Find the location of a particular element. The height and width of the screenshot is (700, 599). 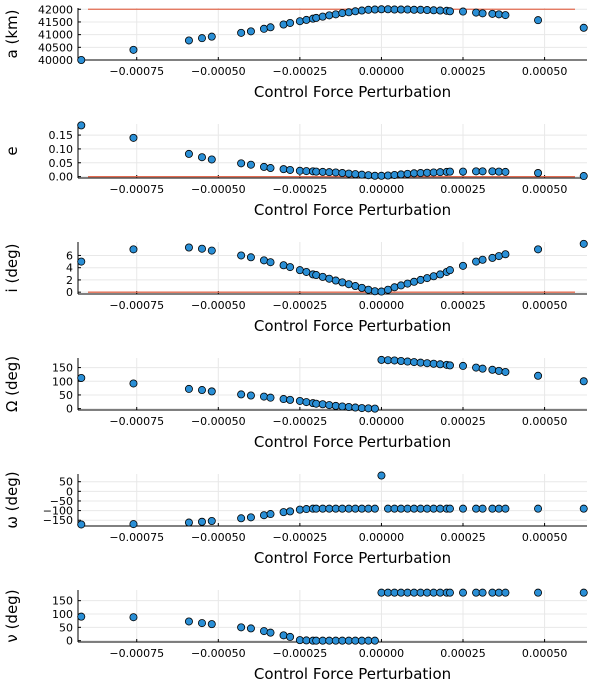

y-axis-label: Ω (deg) is located at coordinates (12, 384).